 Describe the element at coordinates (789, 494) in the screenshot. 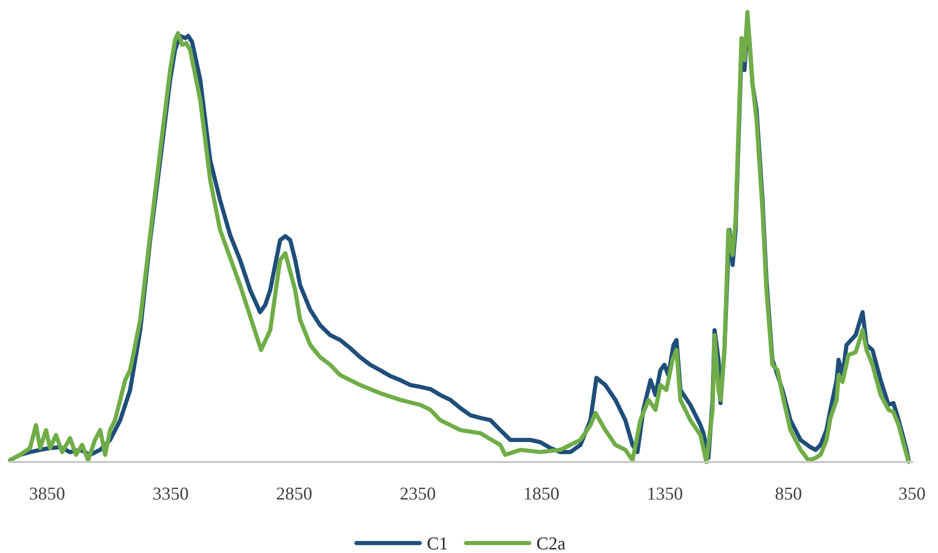

I see `x-tick-label: 850` at that location.